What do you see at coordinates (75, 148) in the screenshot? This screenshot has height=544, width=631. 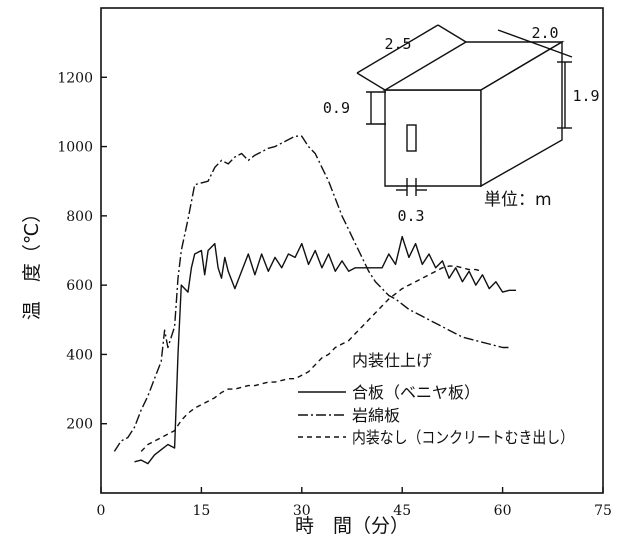 I see `y-tick-label-4: 1000` at bounding box center [75, 148].